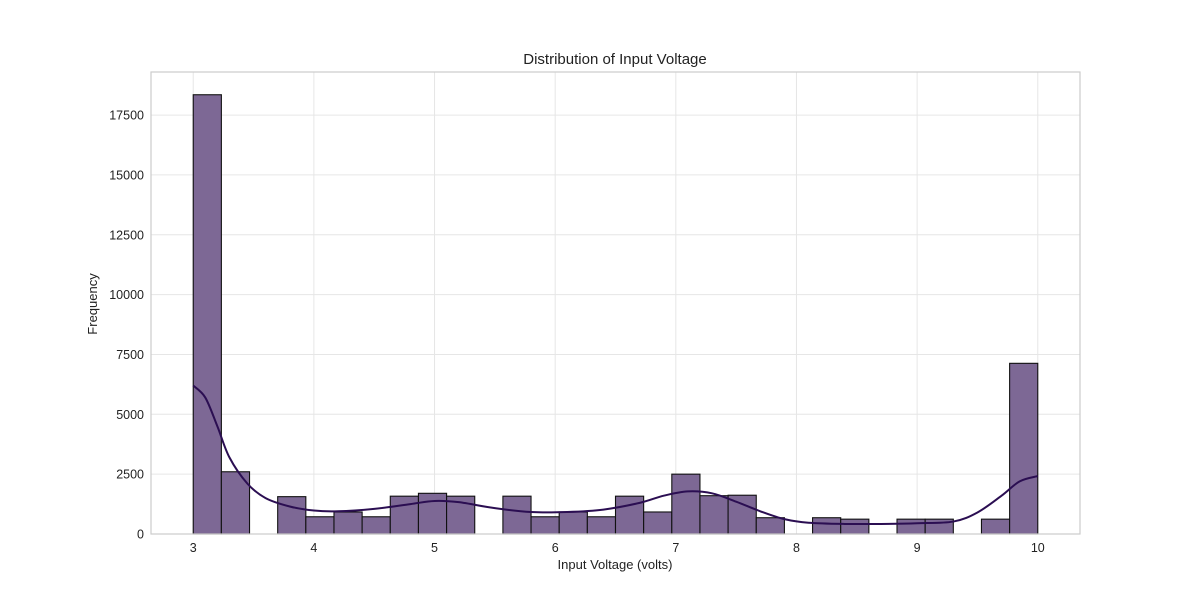 This screenshot has height=600, width=1200. What do you see at coordinates (126, 235) in the screenshot?
I see `y-tick-label: 12500` at bounding box center [126, 235].